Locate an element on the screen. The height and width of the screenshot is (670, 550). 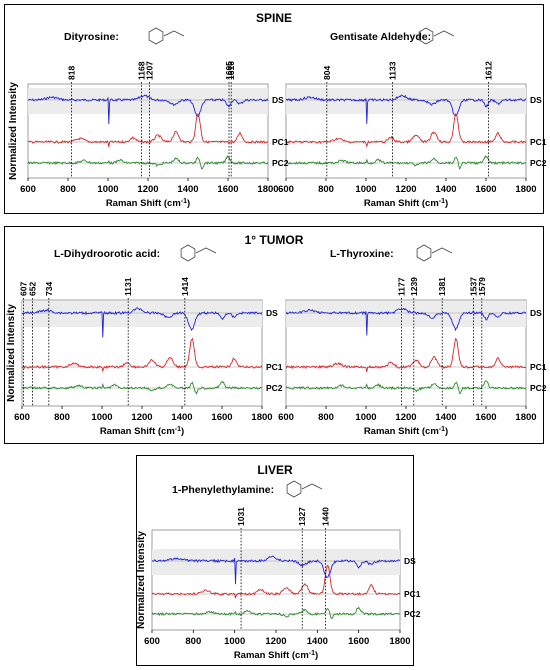
peak-label: 1239 is located at coordinates (414, 286).